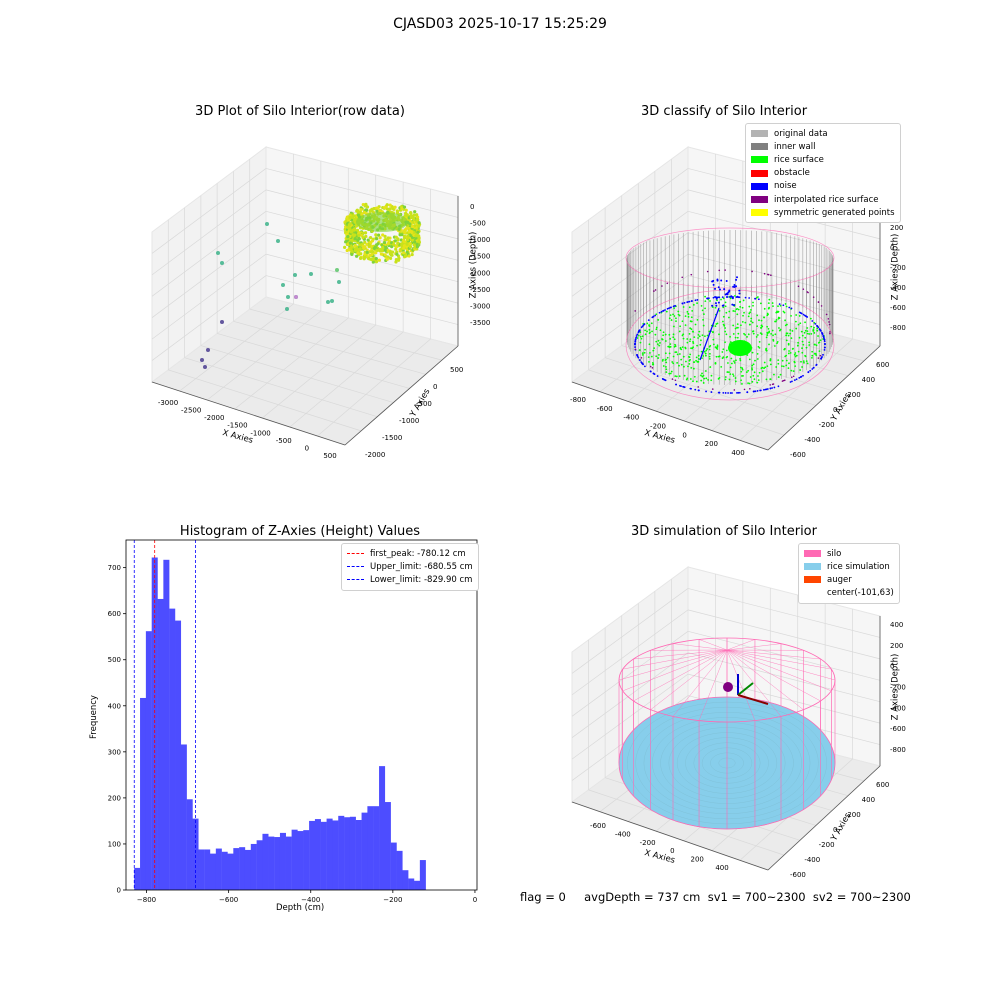 The height and width of the screenshot is (1000, 1000). I want to click on legend-item-upper-limit: Upper_limit: -680.55 cm, so click(410, 566).